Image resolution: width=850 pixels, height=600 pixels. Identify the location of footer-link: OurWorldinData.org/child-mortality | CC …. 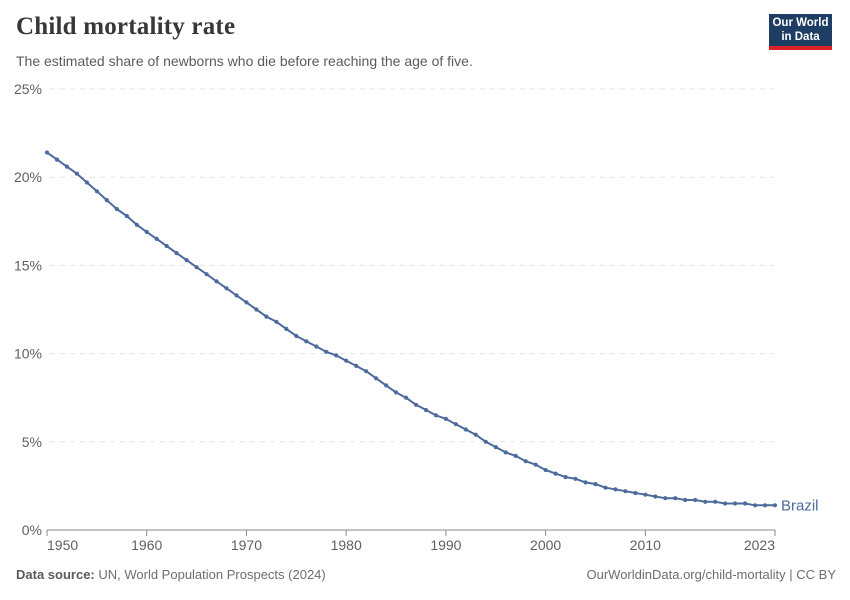
(711, 574).